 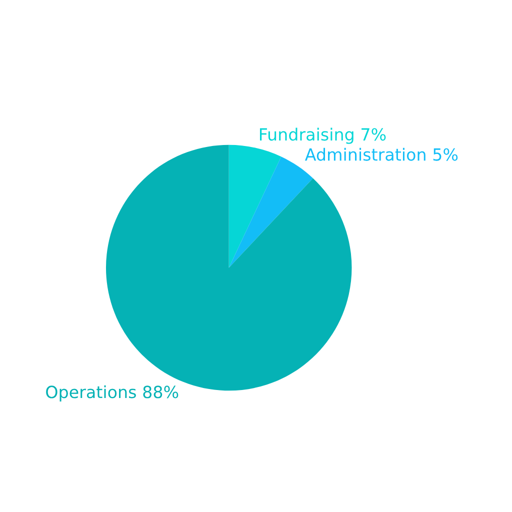 I want to click on slice-label: Fundraising 7%, so click(x=323, y=136).